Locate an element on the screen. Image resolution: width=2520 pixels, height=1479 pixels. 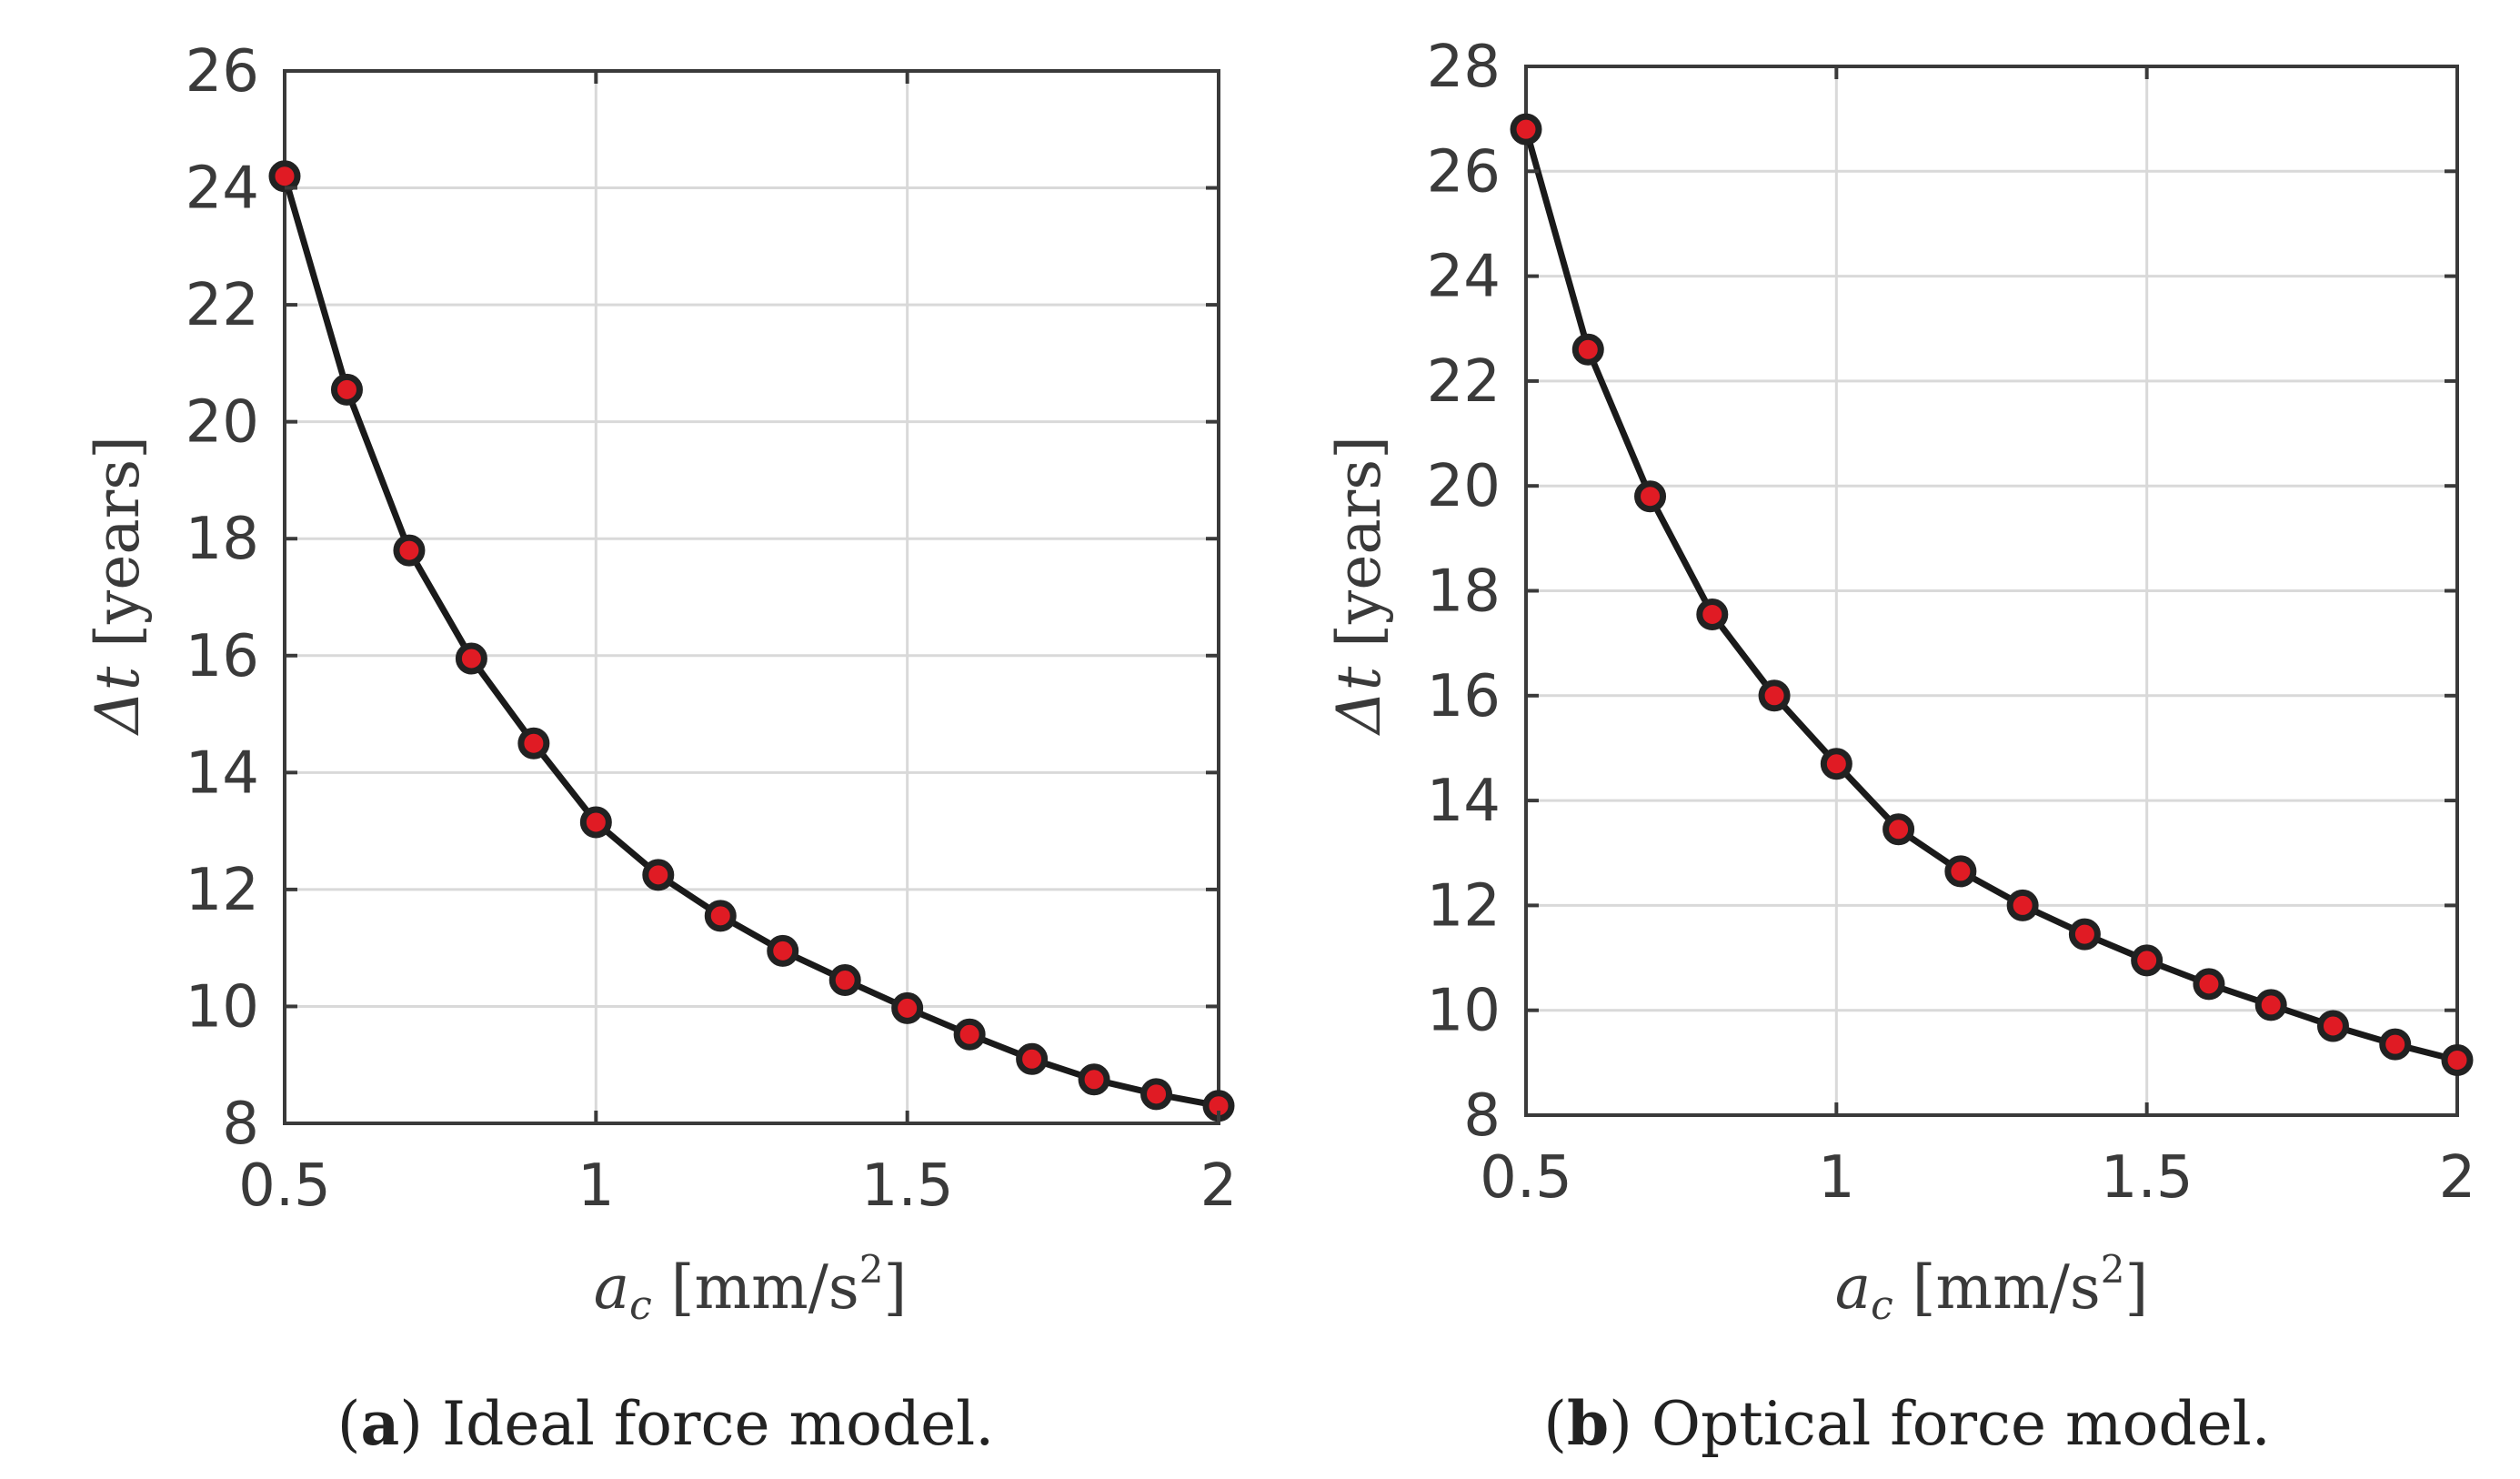
y-tick-label-a-2: 12 is located at coordinates (223, 890).